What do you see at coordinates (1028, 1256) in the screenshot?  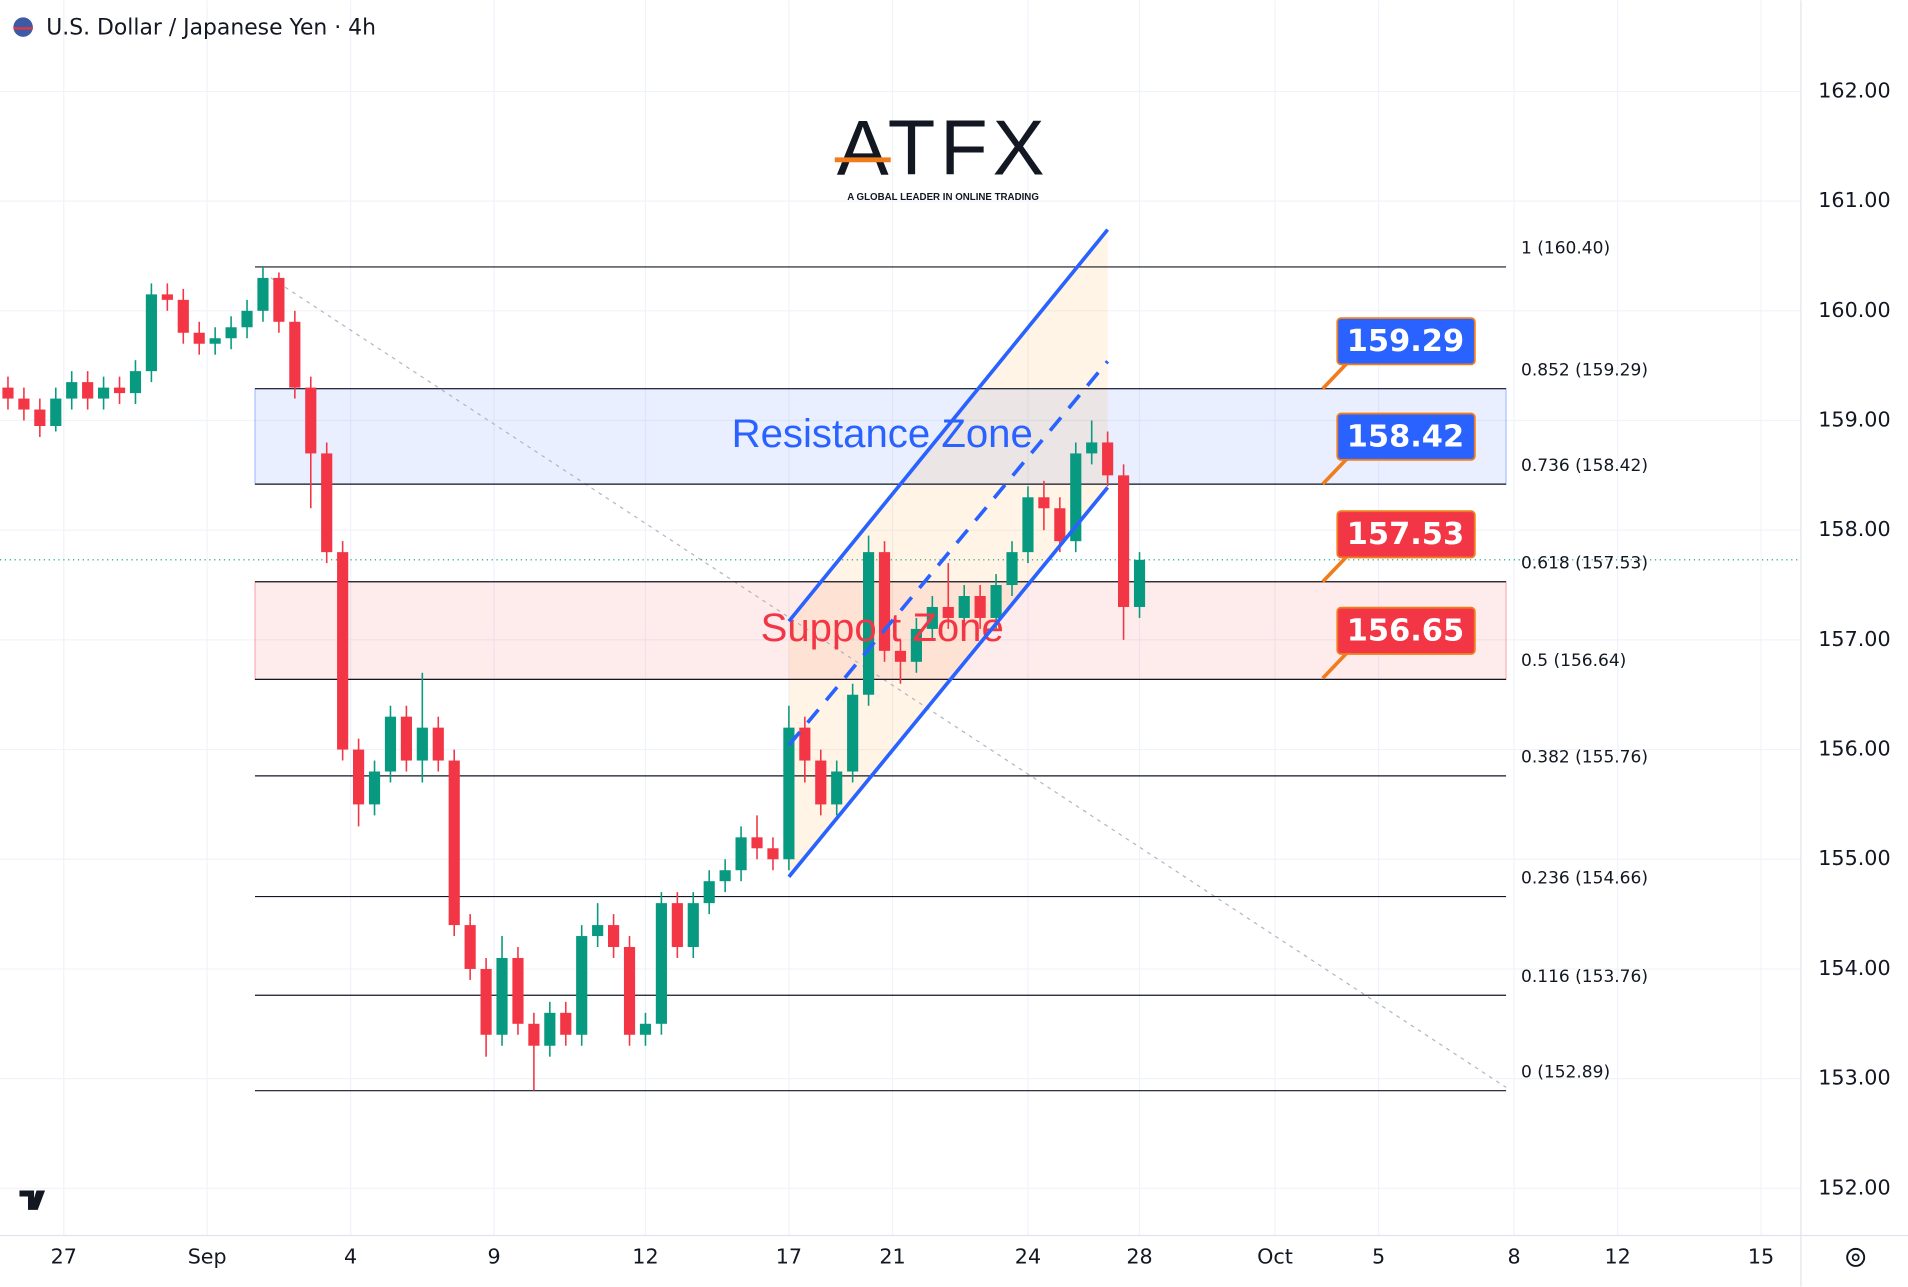 I see `x-tick-label: 24` at bounding box center [1028, 1256].